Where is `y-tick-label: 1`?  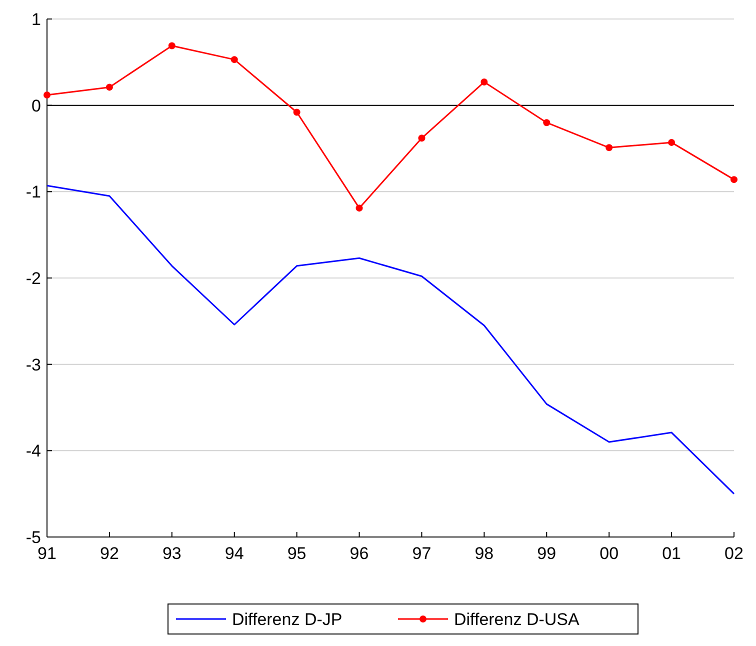 y-tick-label: 1 is located at coordinates (36, 19).